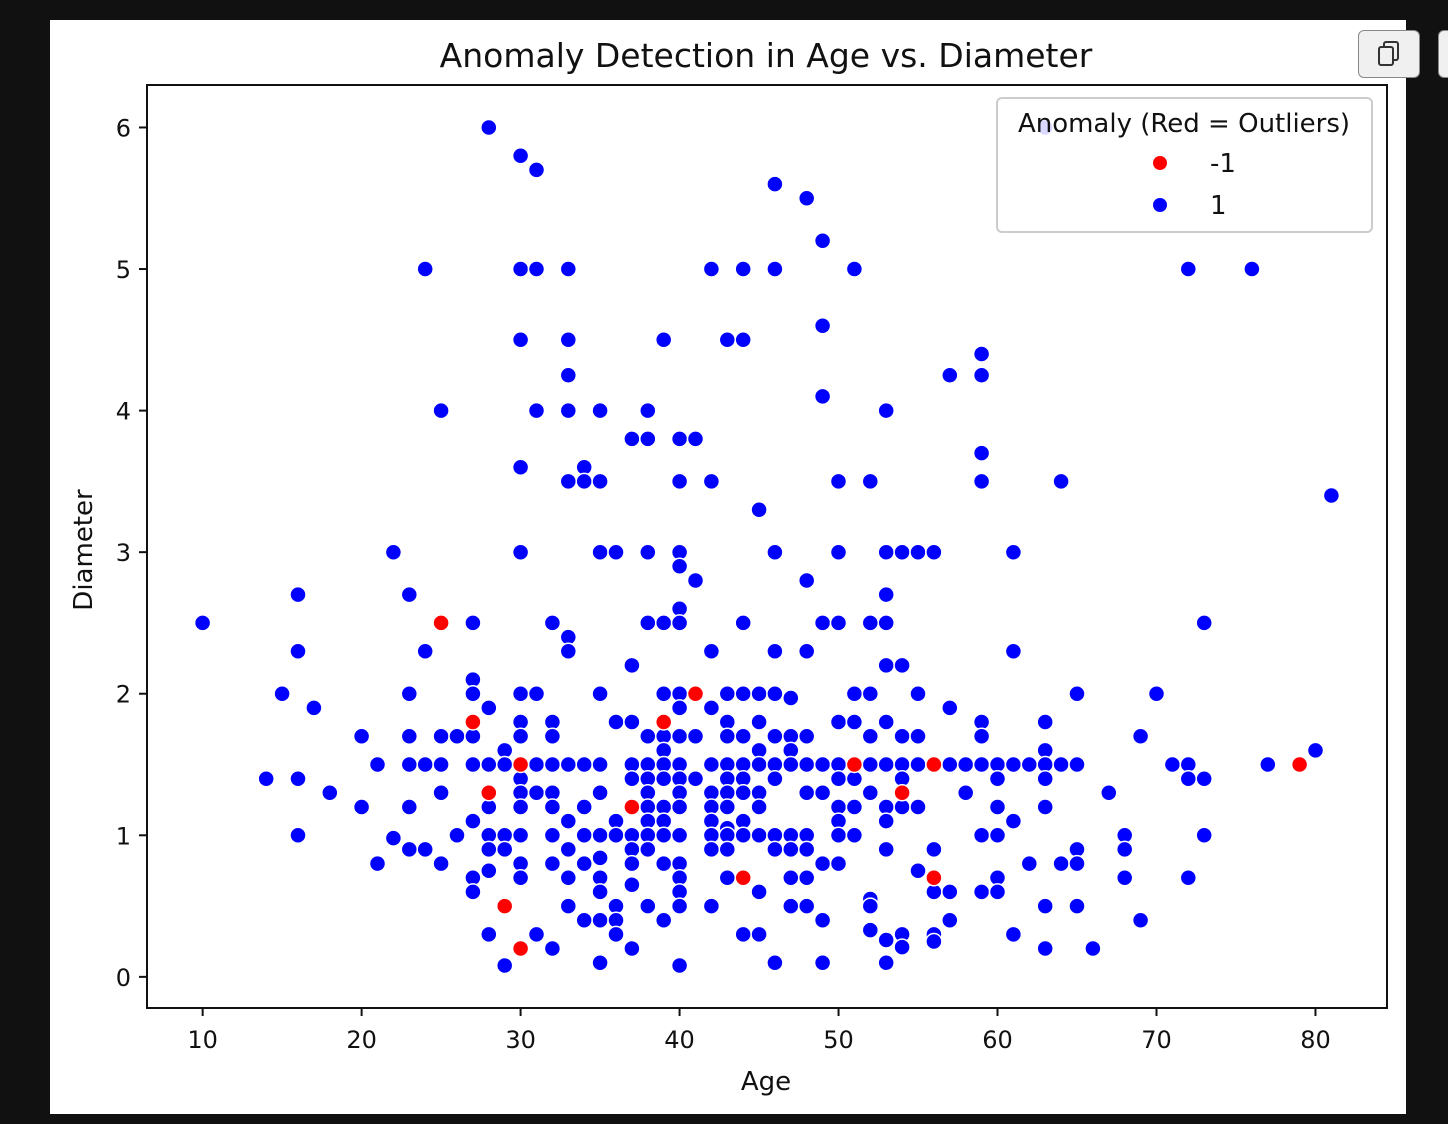  Describe the element at coordinates (123, 270) in the screenshot. I see `y-tick-label: 5` at that location.